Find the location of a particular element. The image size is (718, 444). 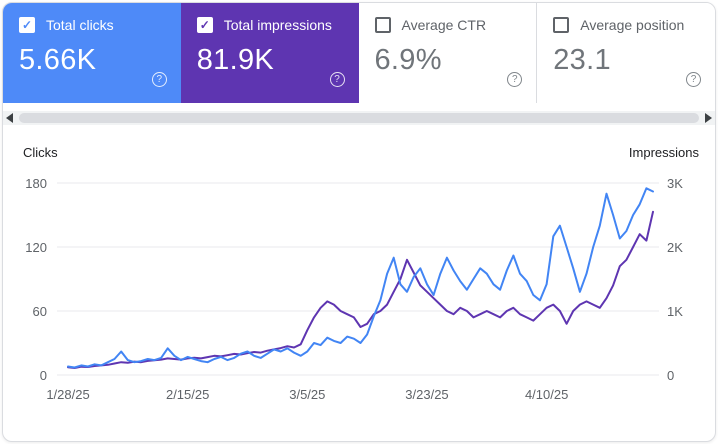

metric-card-header: Average CTR is located at coordinates (447, 25).